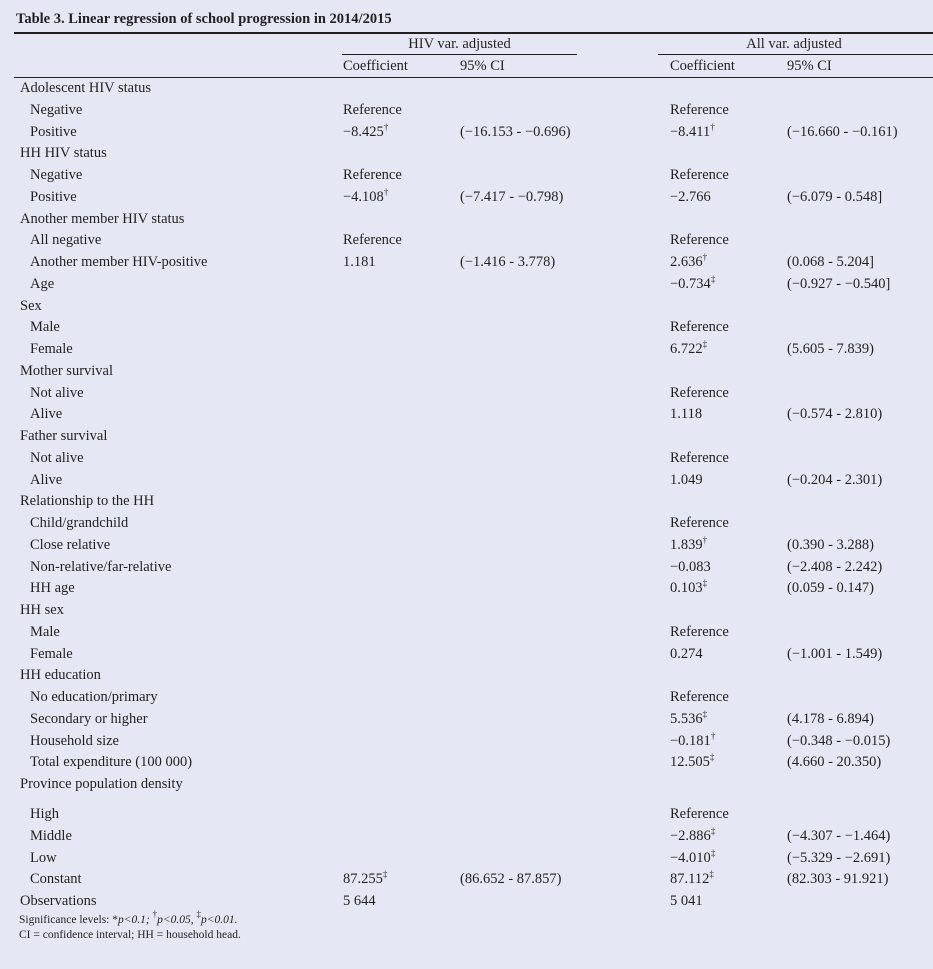  What do you see at coordinates (466, 241) in the screenshot?
I see `table-row: All negative Reference Reference` at bounding box center [466, 241].